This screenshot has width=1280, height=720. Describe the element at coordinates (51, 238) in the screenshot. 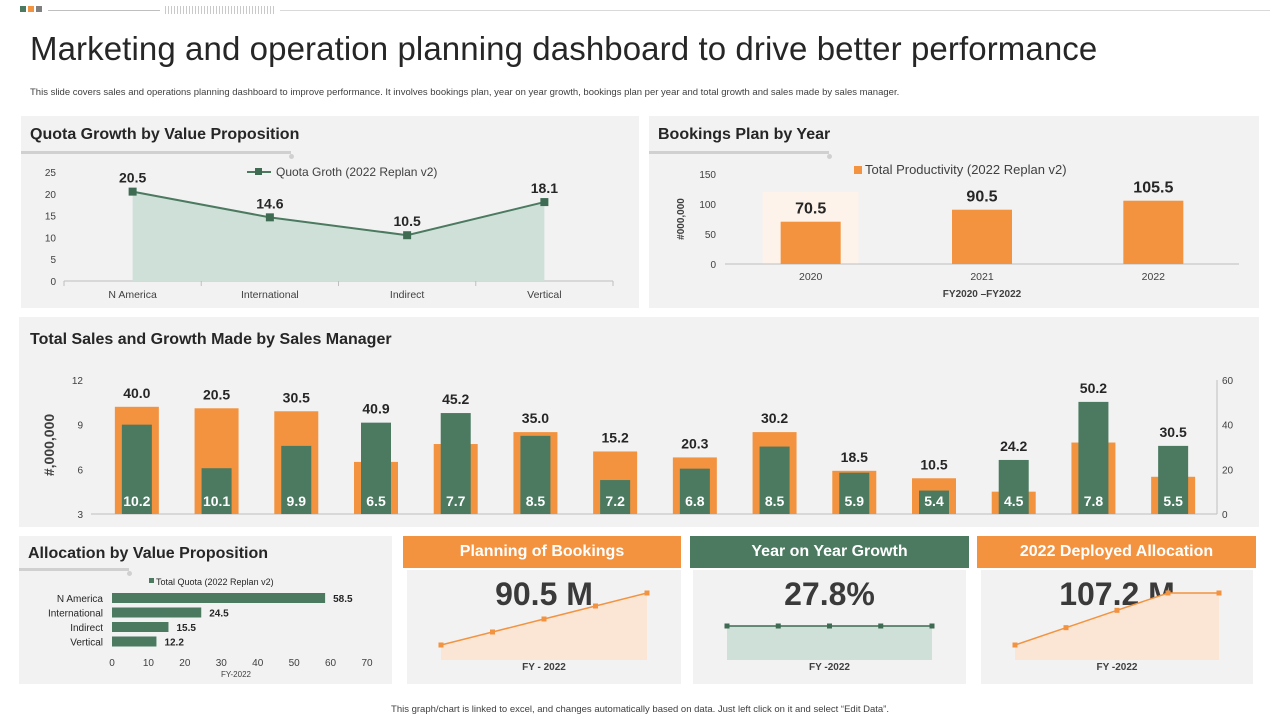

I see `y-tick-label: 10` at that location.